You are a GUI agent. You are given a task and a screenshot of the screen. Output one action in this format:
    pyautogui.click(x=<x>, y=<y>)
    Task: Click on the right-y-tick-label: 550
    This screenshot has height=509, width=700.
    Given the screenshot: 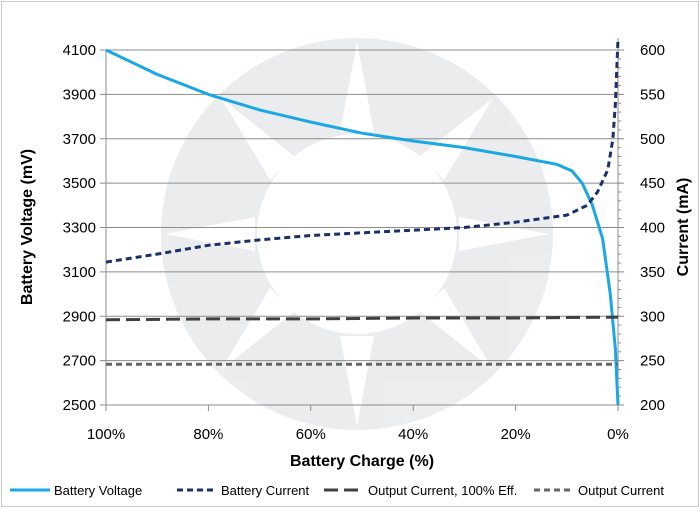 What is the action you would take?
    pyautogui.click(x=652, y=94)
    